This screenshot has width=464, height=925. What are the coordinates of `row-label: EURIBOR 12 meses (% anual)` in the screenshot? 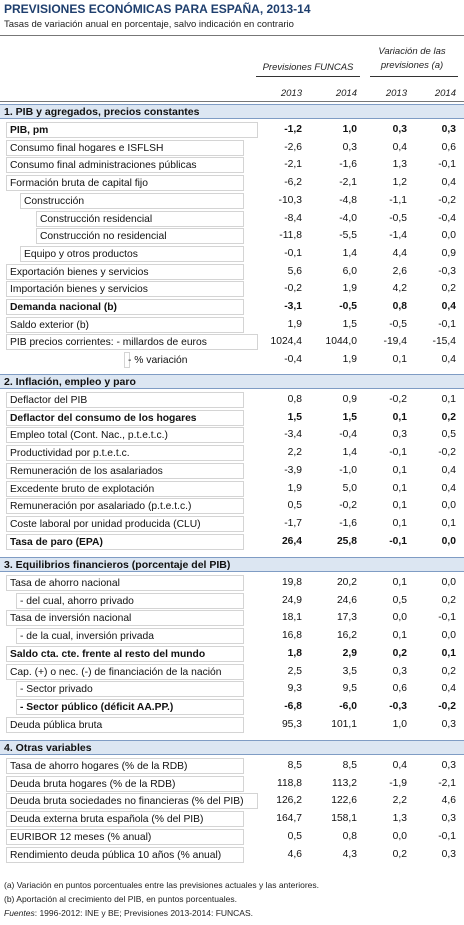 It's located at (125, 836).